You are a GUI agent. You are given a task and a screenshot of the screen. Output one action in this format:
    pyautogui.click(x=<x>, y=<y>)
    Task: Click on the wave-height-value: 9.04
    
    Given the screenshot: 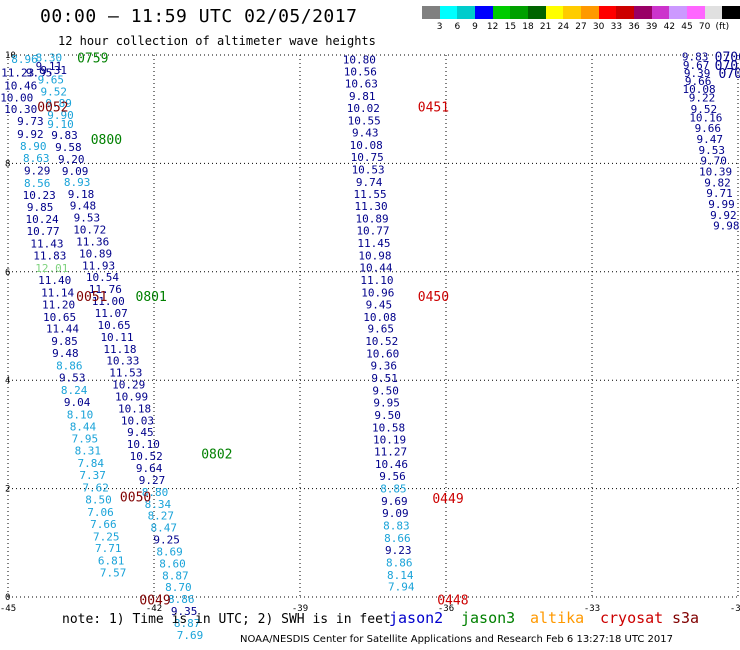 What is the action you would take?
    pyautogui.click(x=77, y=402)
    